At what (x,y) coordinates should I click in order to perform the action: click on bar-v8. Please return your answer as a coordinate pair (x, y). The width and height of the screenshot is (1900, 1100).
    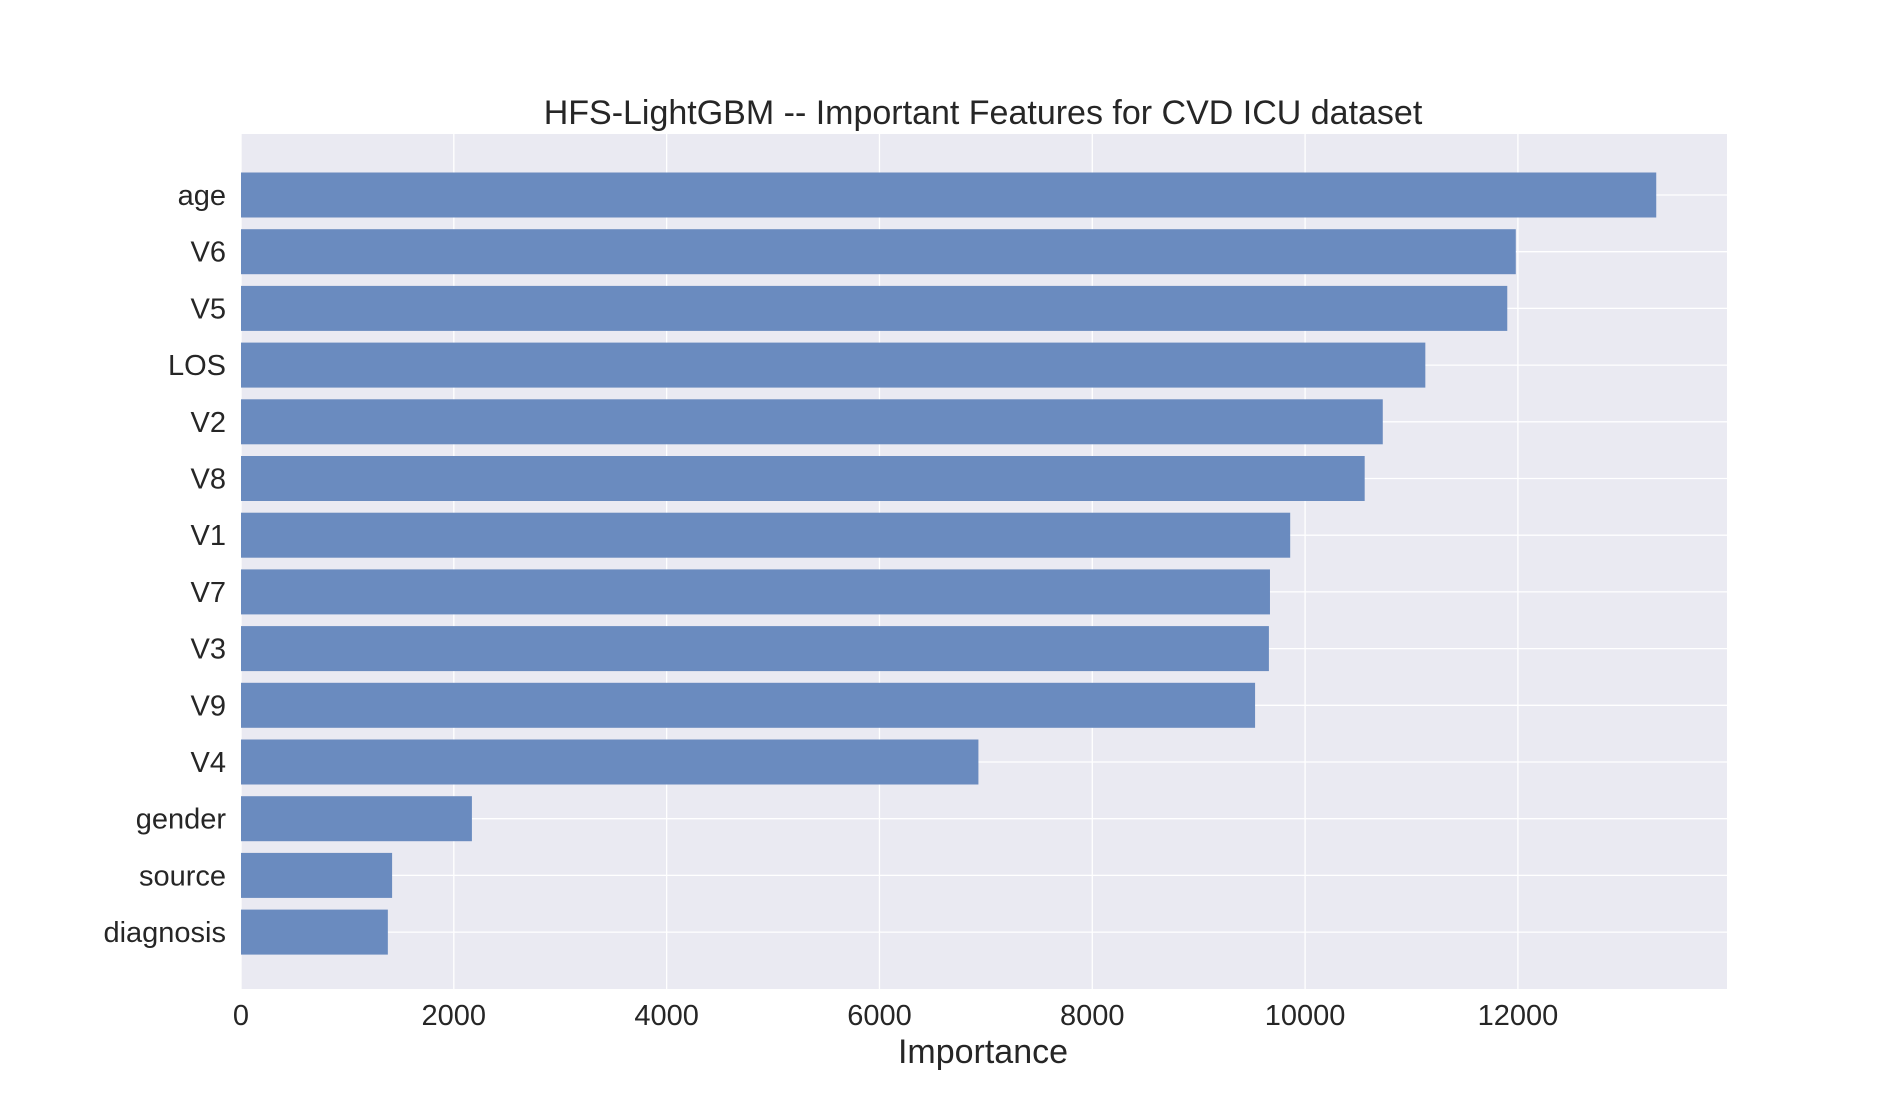
    Looking at the image, I should click on (803, 478).